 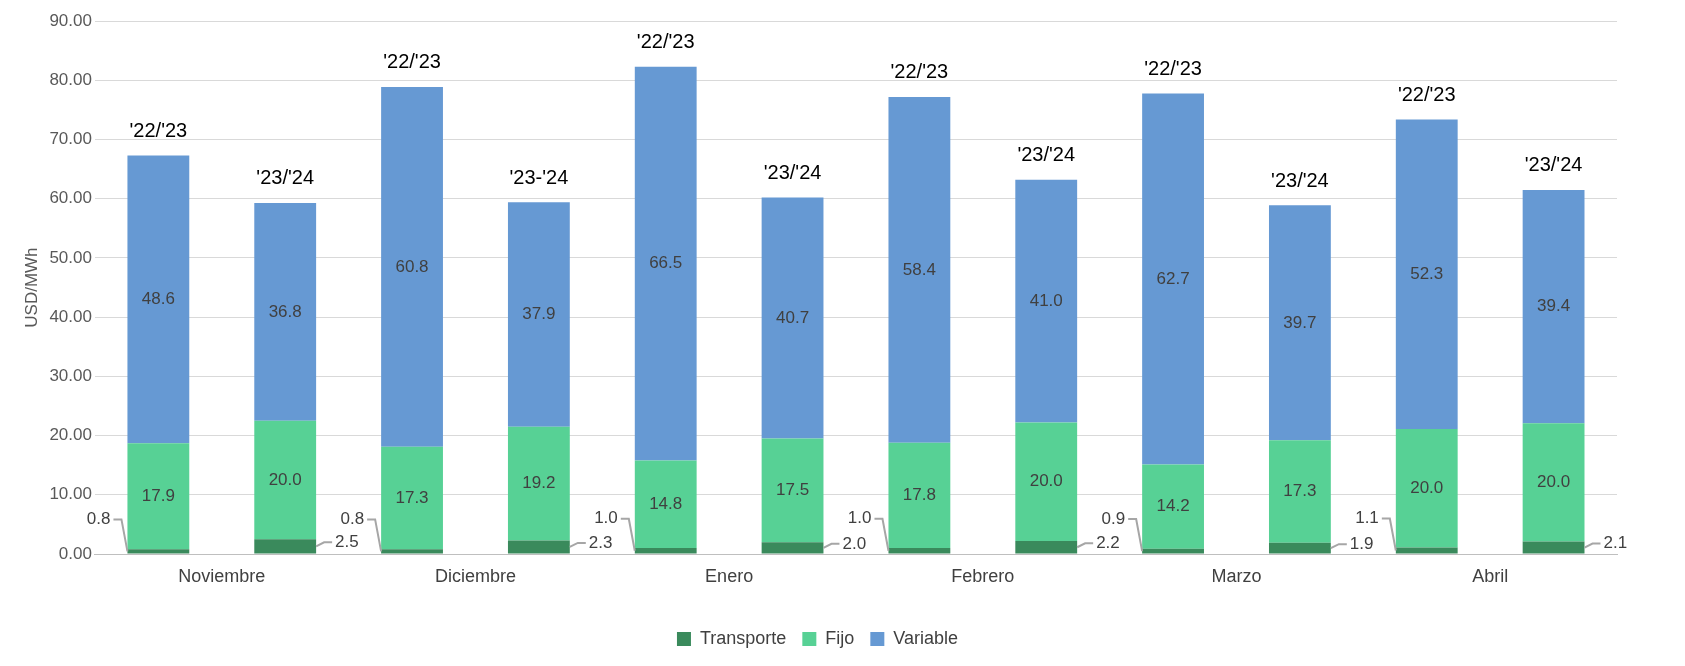 I want to click on data-label: 60.8, so click(x=412, y=266).